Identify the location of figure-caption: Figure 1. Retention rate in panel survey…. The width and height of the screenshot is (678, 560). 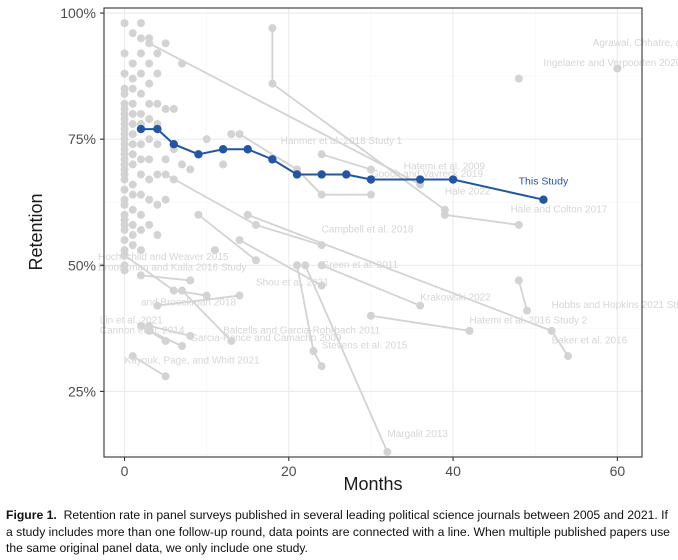
(339, 532).